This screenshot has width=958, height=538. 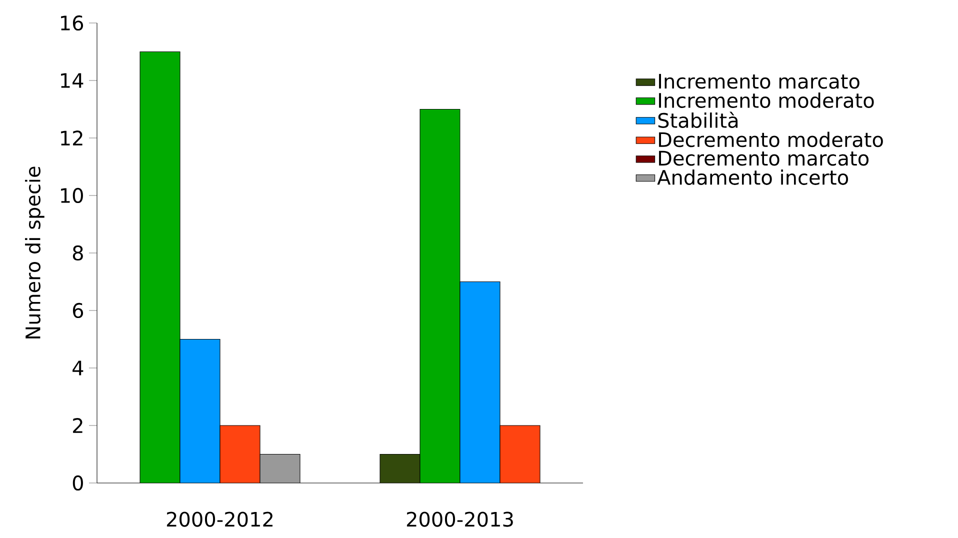 What do you see at coordinates (77, 483) in the screenshot?
I see `y-tick-label: 0` at bounding box center [77, 483].